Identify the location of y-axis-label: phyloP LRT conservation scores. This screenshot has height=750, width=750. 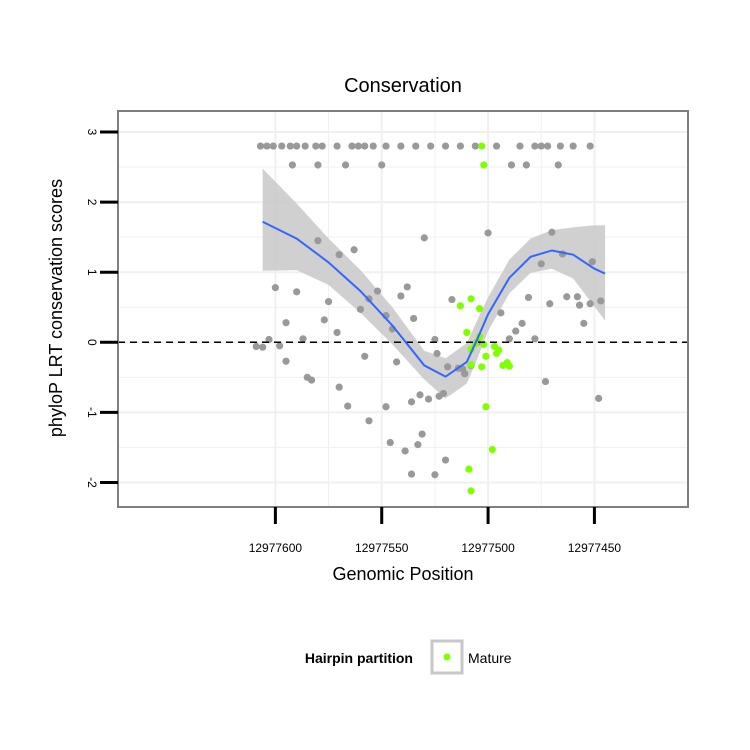
(56, 308).